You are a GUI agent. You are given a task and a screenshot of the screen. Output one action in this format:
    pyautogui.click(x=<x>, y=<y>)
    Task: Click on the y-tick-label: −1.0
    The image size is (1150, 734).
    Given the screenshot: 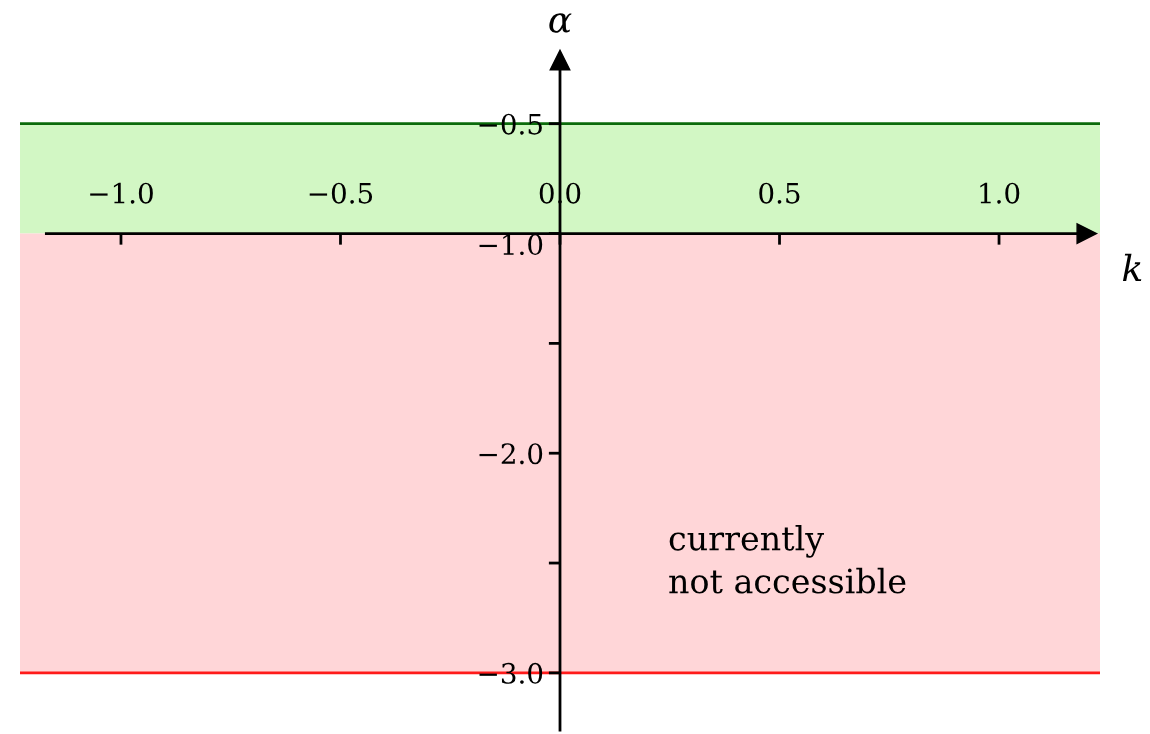 What is the action you would take?
    pyautogui.click(x=511, y=245)
    